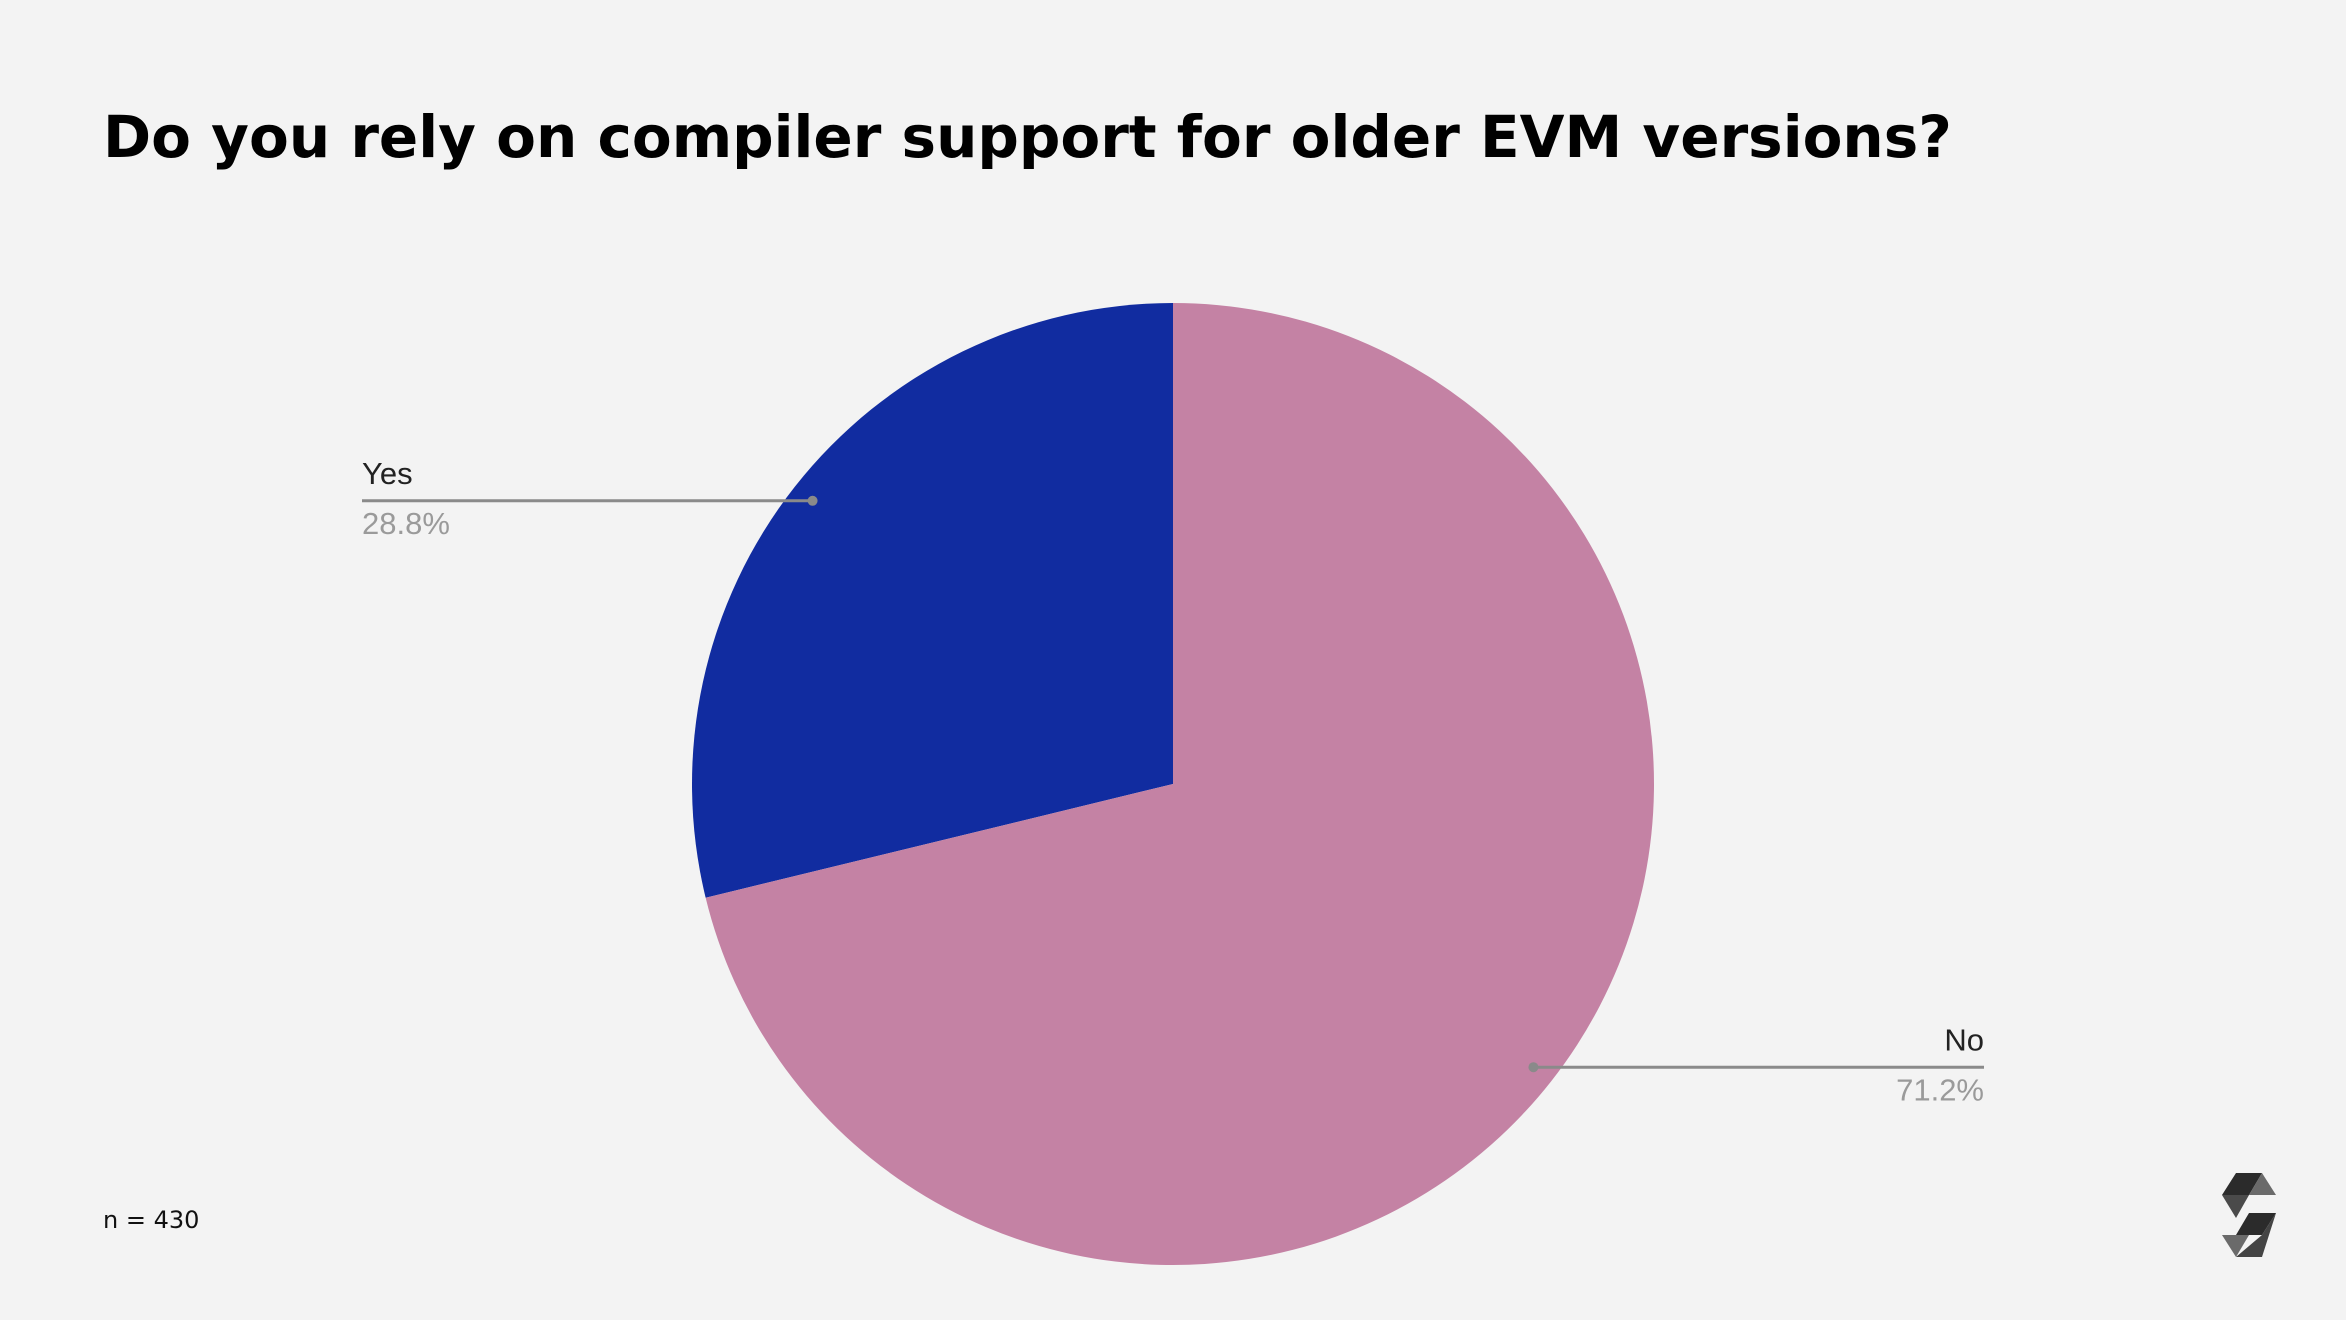 This screenshot has height=1320, width=2346. I want to click on slice-label: No, so click(1964, 1039).